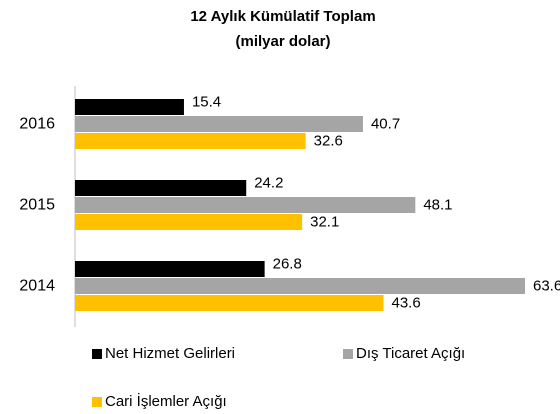  I want to click on chart-subtitle: (milyar dolar), so click(282, 41).